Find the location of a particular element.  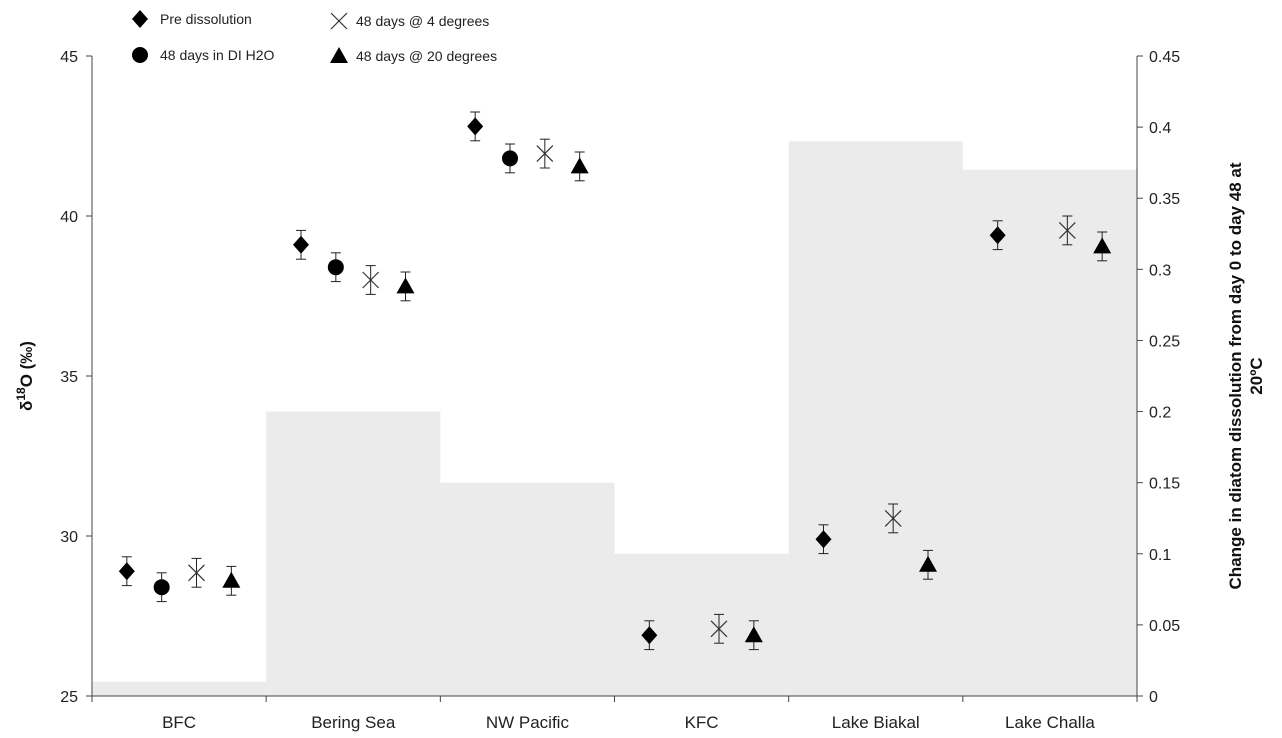

legend-label: Pre dissolution is located at coordinates (206, 19).